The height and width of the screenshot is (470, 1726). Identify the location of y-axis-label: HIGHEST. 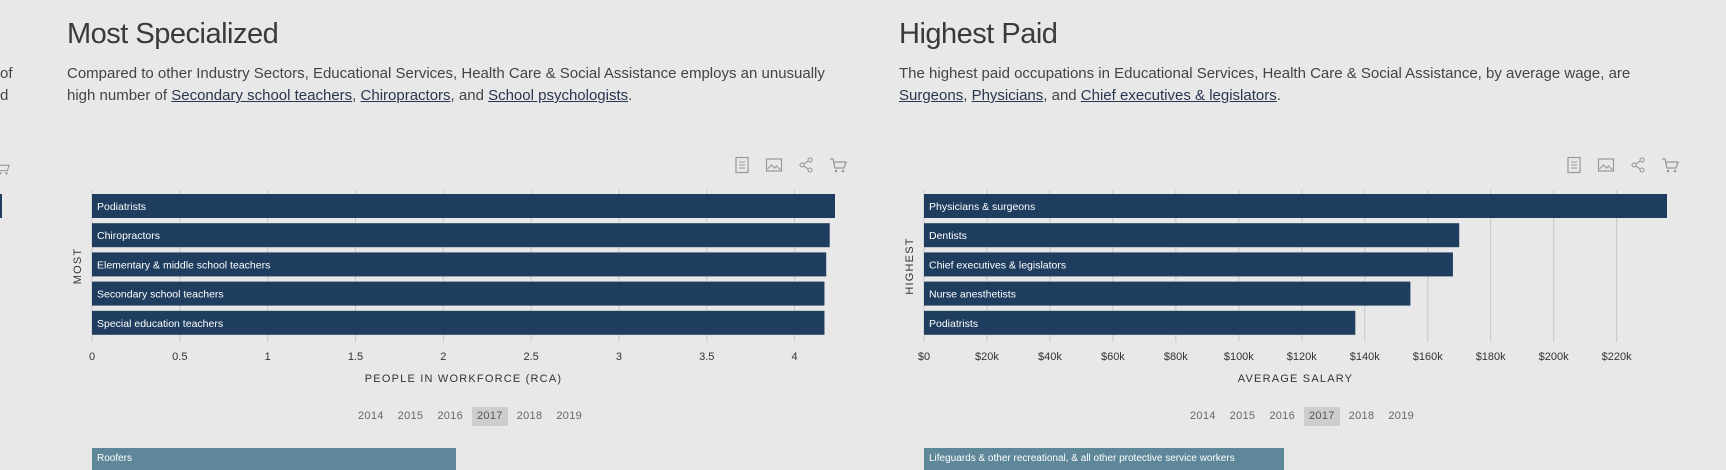
(910, 265).